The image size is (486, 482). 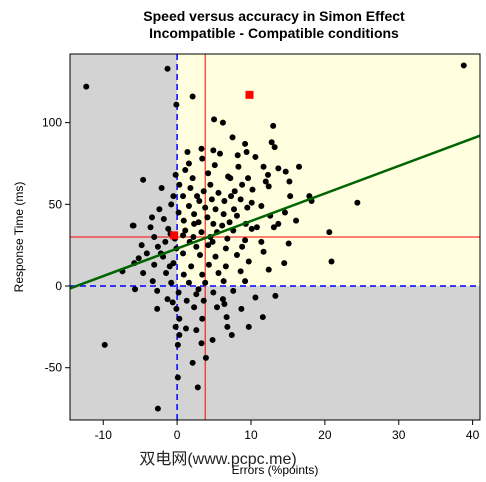 I want to click on x-tick-label: -10, so click(x=104, y=435).